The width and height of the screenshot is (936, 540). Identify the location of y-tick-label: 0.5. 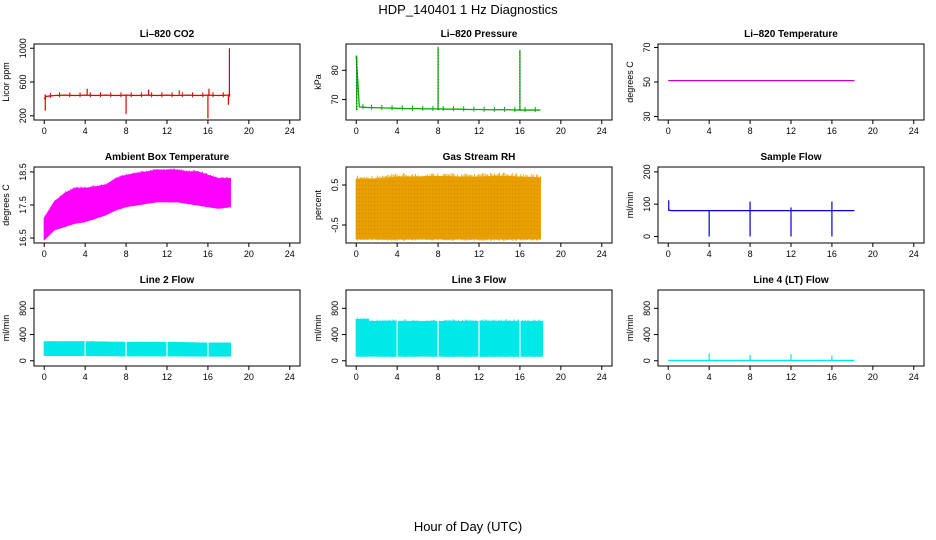
(335, 185).